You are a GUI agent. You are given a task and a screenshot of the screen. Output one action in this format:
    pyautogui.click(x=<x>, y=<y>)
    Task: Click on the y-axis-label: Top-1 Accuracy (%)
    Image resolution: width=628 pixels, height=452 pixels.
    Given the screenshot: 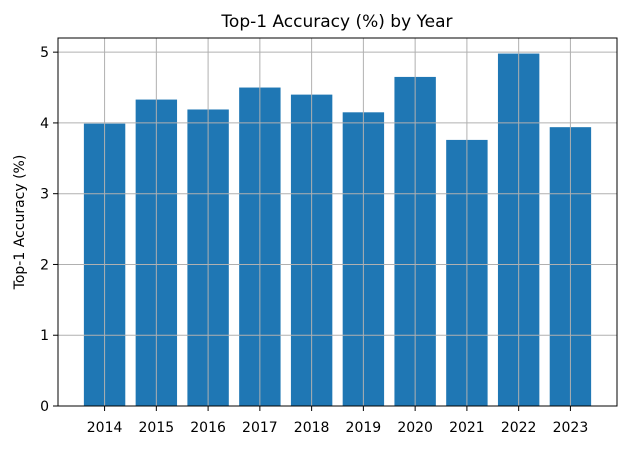 What is the action you would take?
    pyautogui.click(x=20, y=223)
    